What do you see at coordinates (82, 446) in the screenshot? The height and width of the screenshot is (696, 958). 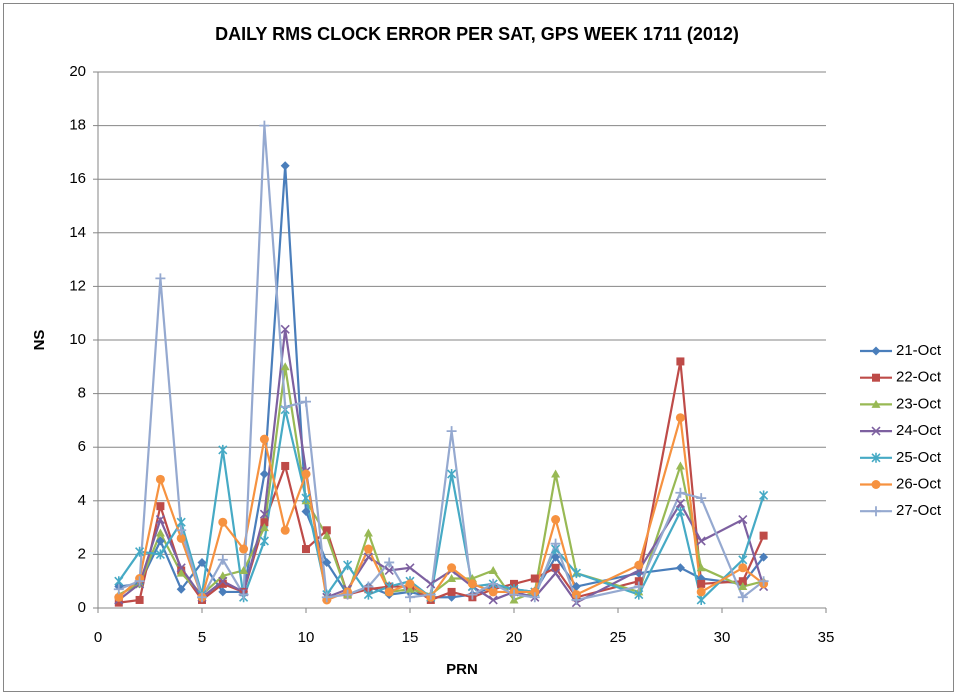 I see `y-tick-label: 6` at bounding box center [82, 446].